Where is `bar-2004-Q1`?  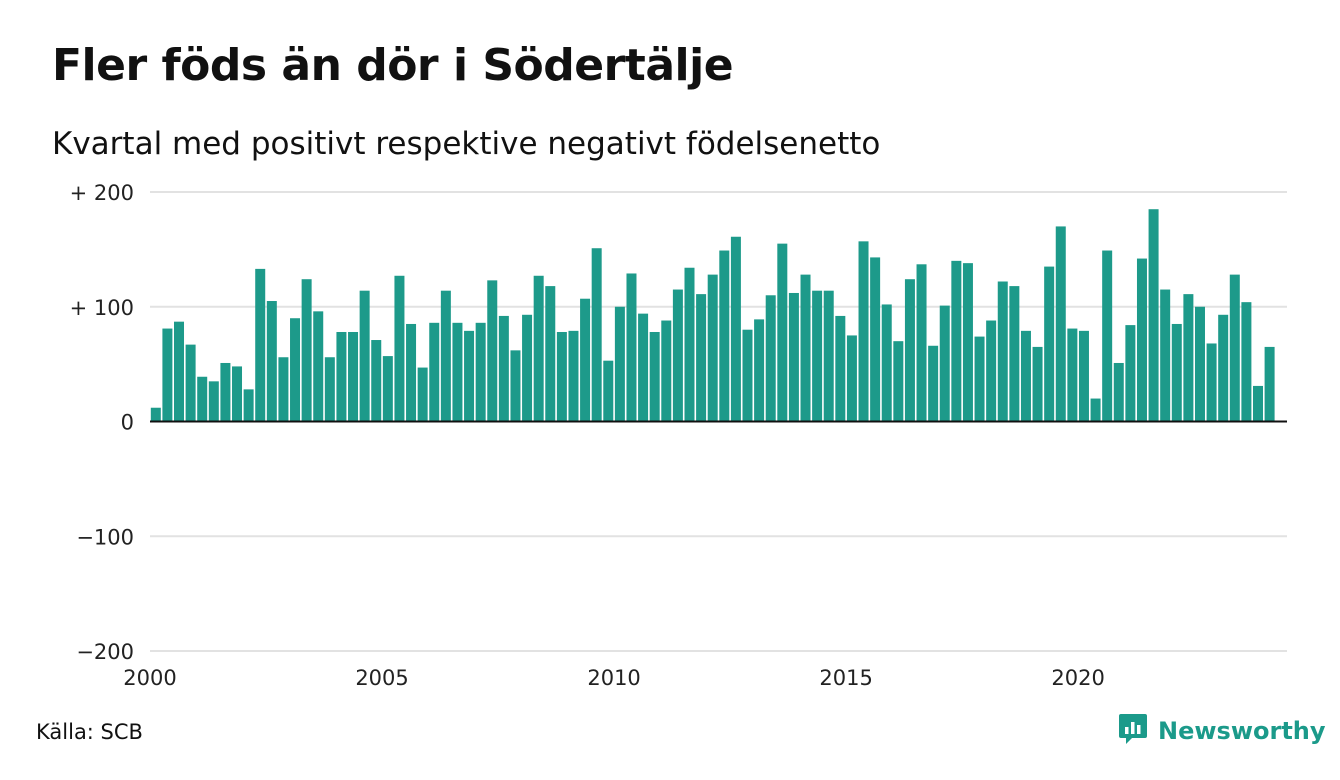 bar-2004-Q1 is located at coordinates (341, 376).